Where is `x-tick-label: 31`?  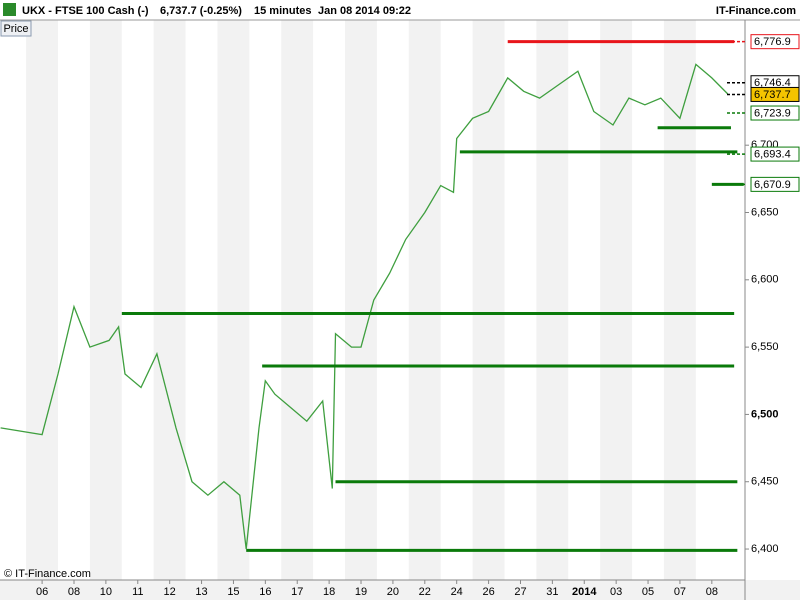
x-tick-label: 31 is located at coordinates (552, 592).